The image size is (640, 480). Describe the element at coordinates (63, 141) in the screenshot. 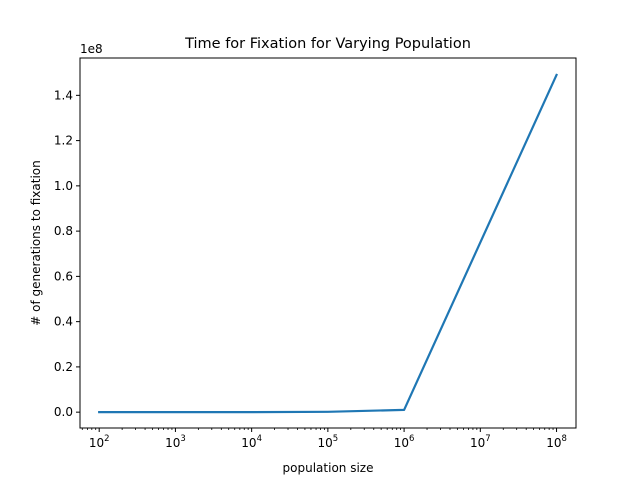

I see `y-tick-label: 1.2` at that location.